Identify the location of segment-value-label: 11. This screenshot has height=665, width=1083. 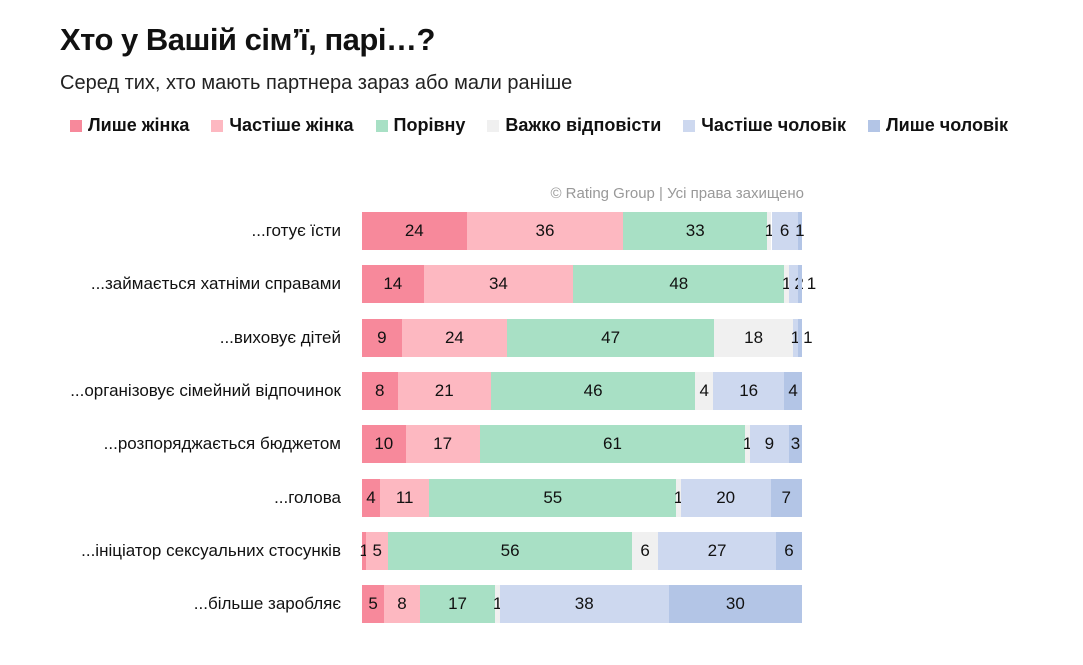
(404, 497).